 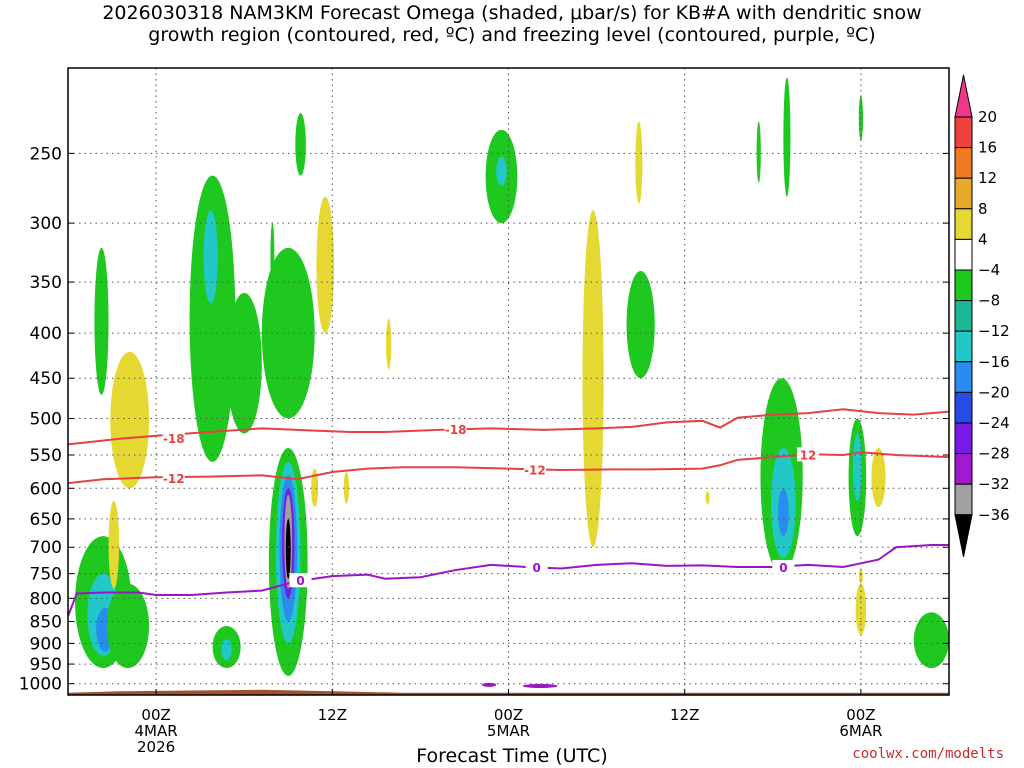 What do you see at coordinates (989, 270) in the screenshot?
I see `colorbar-label-5: −4` at bounding box center [989, 270].